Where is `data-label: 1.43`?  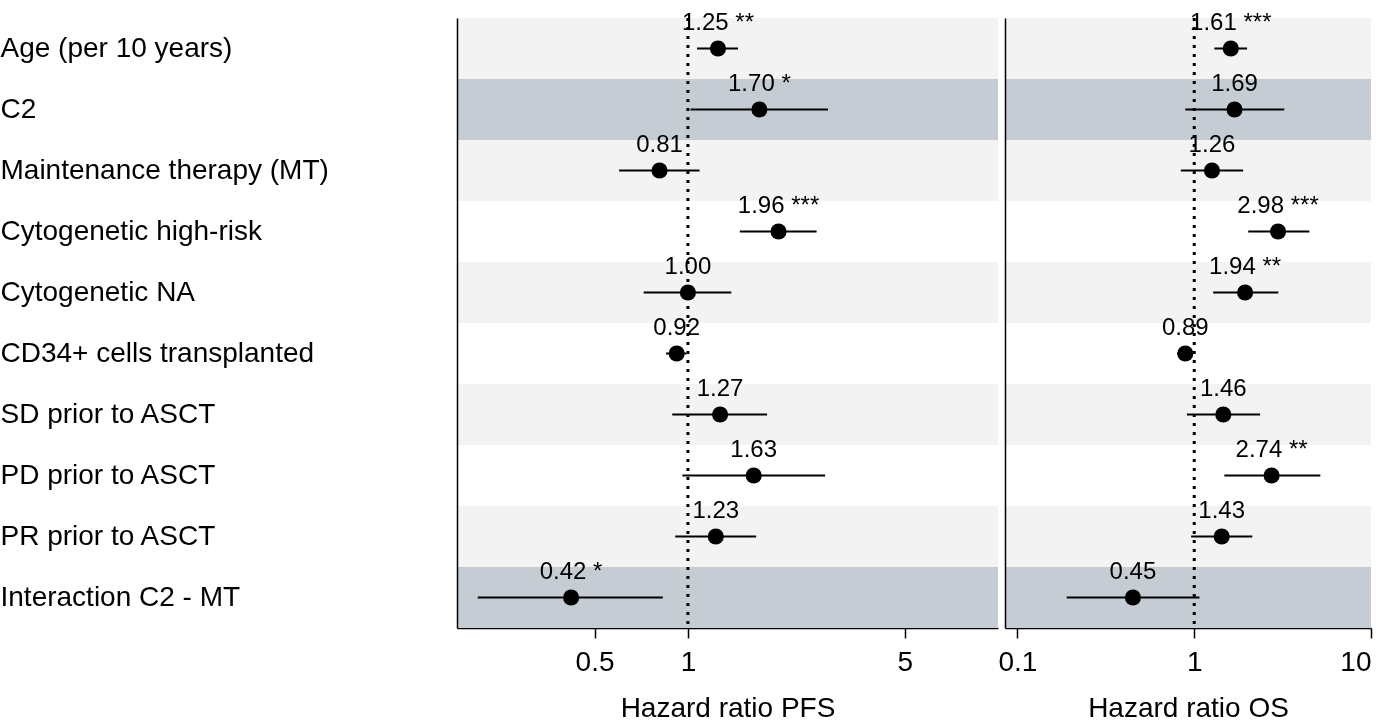 data-label: 1.43 is located at coordinates (1222, 509).